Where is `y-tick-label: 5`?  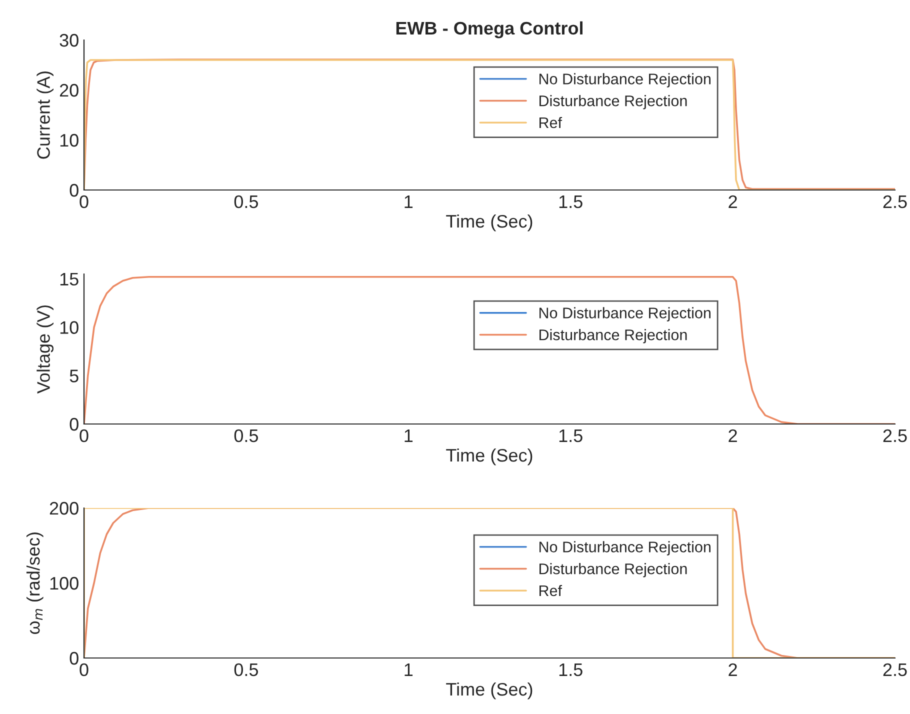
y-tick-label: 5 is located at coordinates (74, 376).